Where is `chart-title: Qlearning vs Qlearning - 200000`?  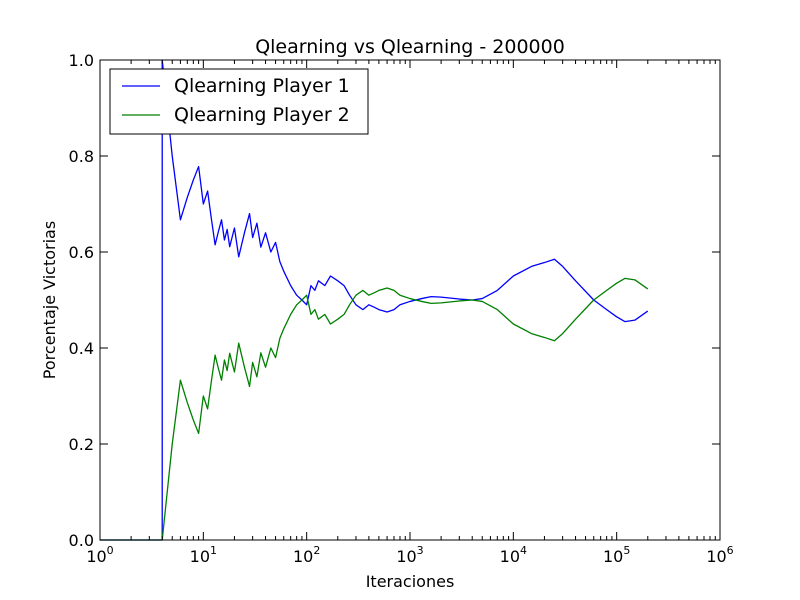
chart-title: Qlearning vs Qlearning - 200000 is located at coordinates (410, 47).